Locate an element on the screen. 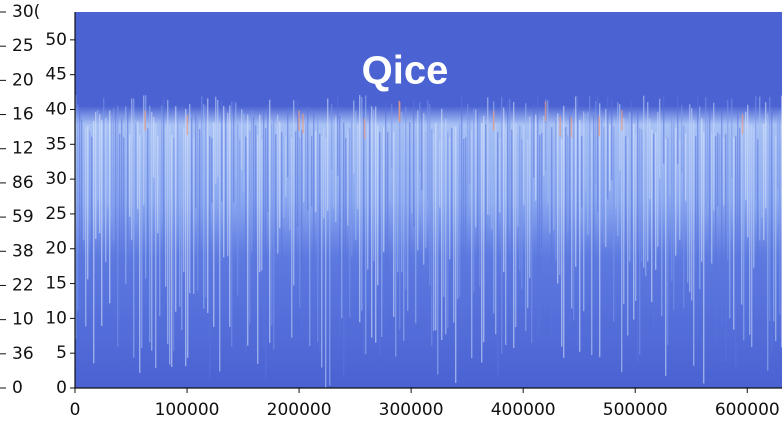  y-tick-label: 0 is located at coordinates (61, 388).